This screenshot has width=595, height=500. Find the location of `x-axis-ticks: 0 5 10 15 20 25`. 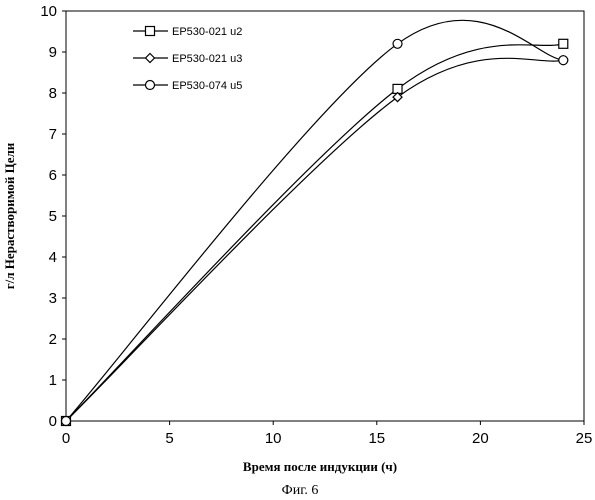

x-axis-ticks: 0 5 10 15 20 25 is located at coordinates (327, 434).